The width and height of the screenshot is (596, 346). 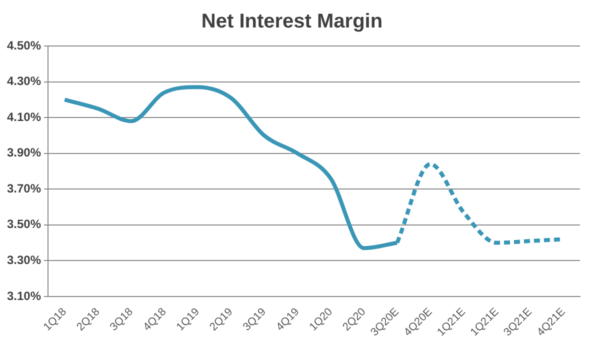 What do you see at coordinates (24, 45) in the screenshot?
I see `y-tick-label: 4.50%` at bounding box center [24, 45].